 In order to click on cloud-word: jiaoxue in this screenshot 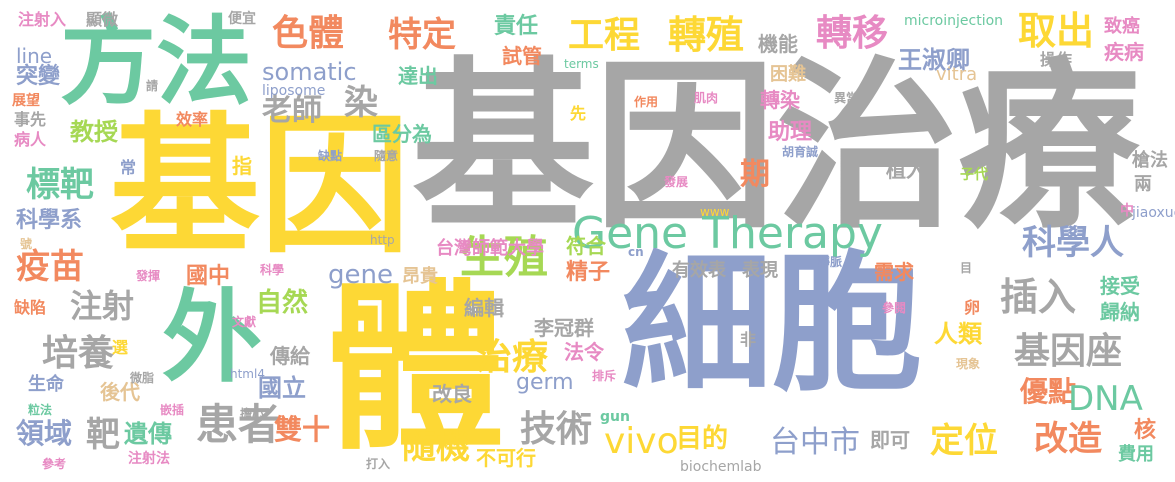, I will do `click(1153, 213)`.